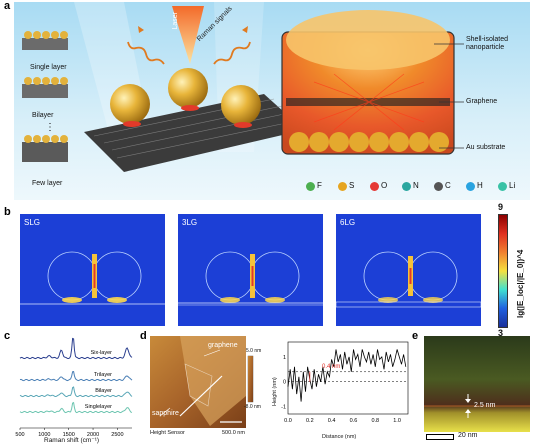 The width and height of the screenshot is (534, 446). What do you see at coordinates (438, 186) in the screenshot?
I see `legend-dot-c` at bounding box center [438, 186].